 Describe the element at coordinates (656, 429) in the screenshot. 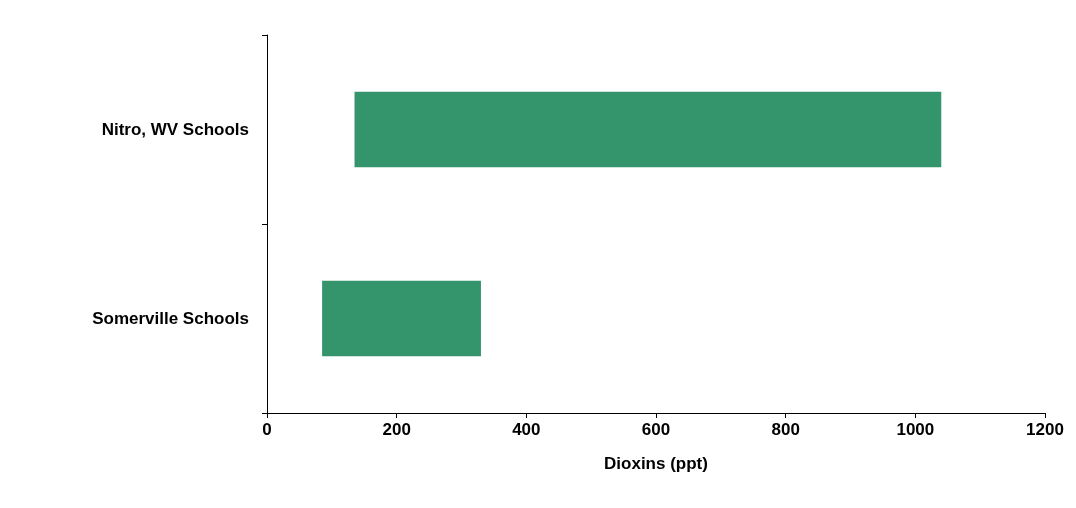

I see `x-tick-label: 600` at that location.